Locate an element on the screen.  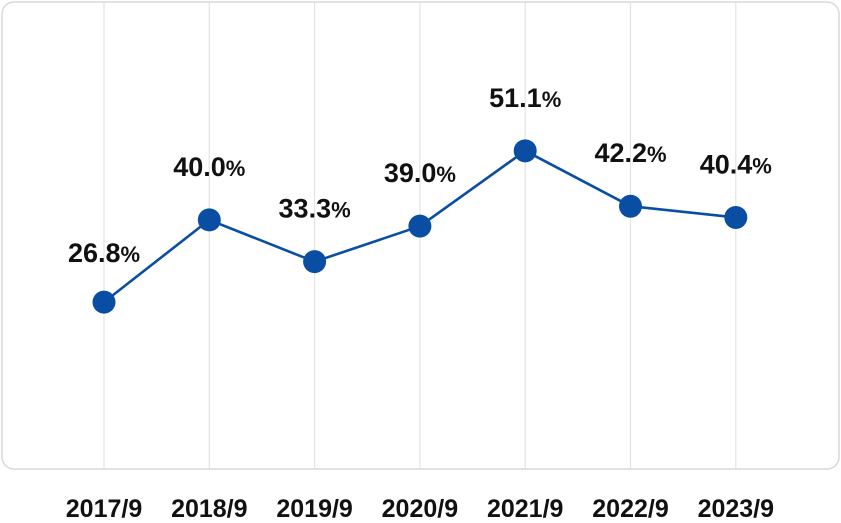
data-label: 40.0% is located at coordinates (209, 167).